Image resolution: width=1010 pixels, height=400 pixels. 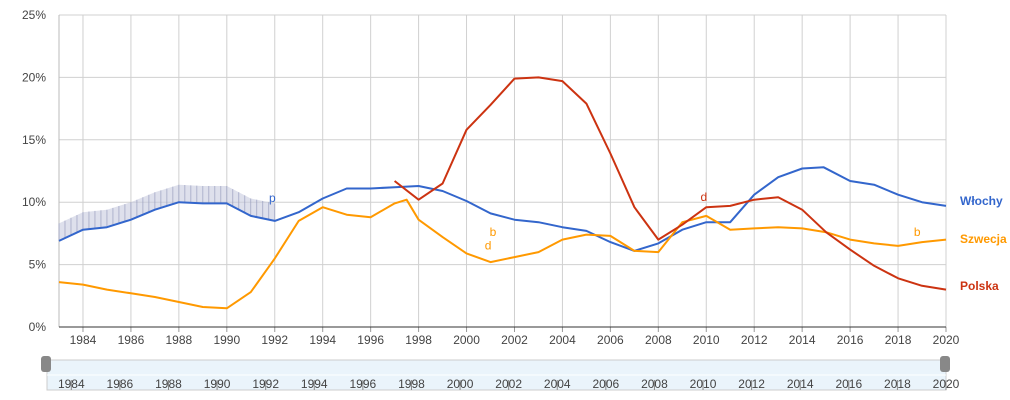 What do you see at coordinates (800, 384) in the screenshot?
I see `navigator-tick-label: 2014` at bounding box center [800, 384].